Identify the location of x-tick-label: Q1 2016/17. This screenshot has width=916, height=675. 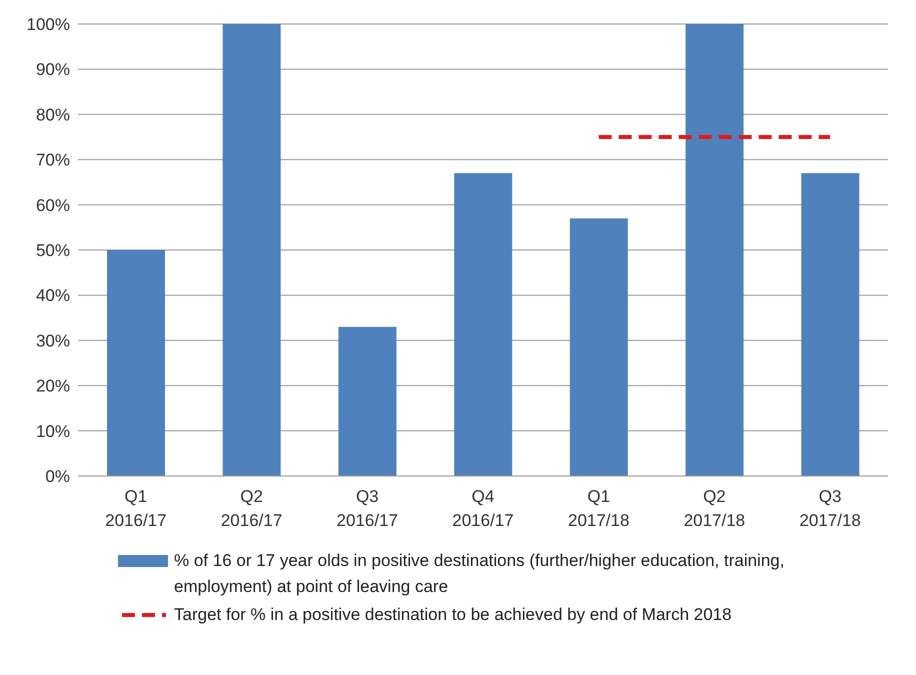
(136, 508).